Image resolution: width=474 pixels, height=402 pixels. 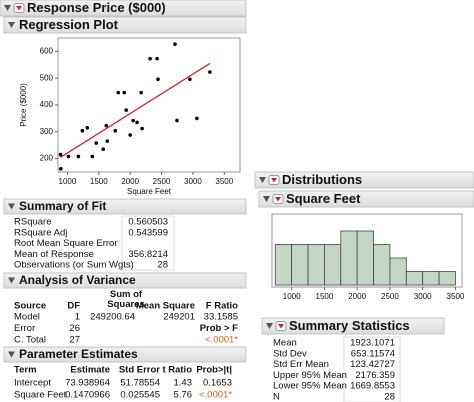 I want to click on column-header: t Ratio, so click(x=177, y=370).